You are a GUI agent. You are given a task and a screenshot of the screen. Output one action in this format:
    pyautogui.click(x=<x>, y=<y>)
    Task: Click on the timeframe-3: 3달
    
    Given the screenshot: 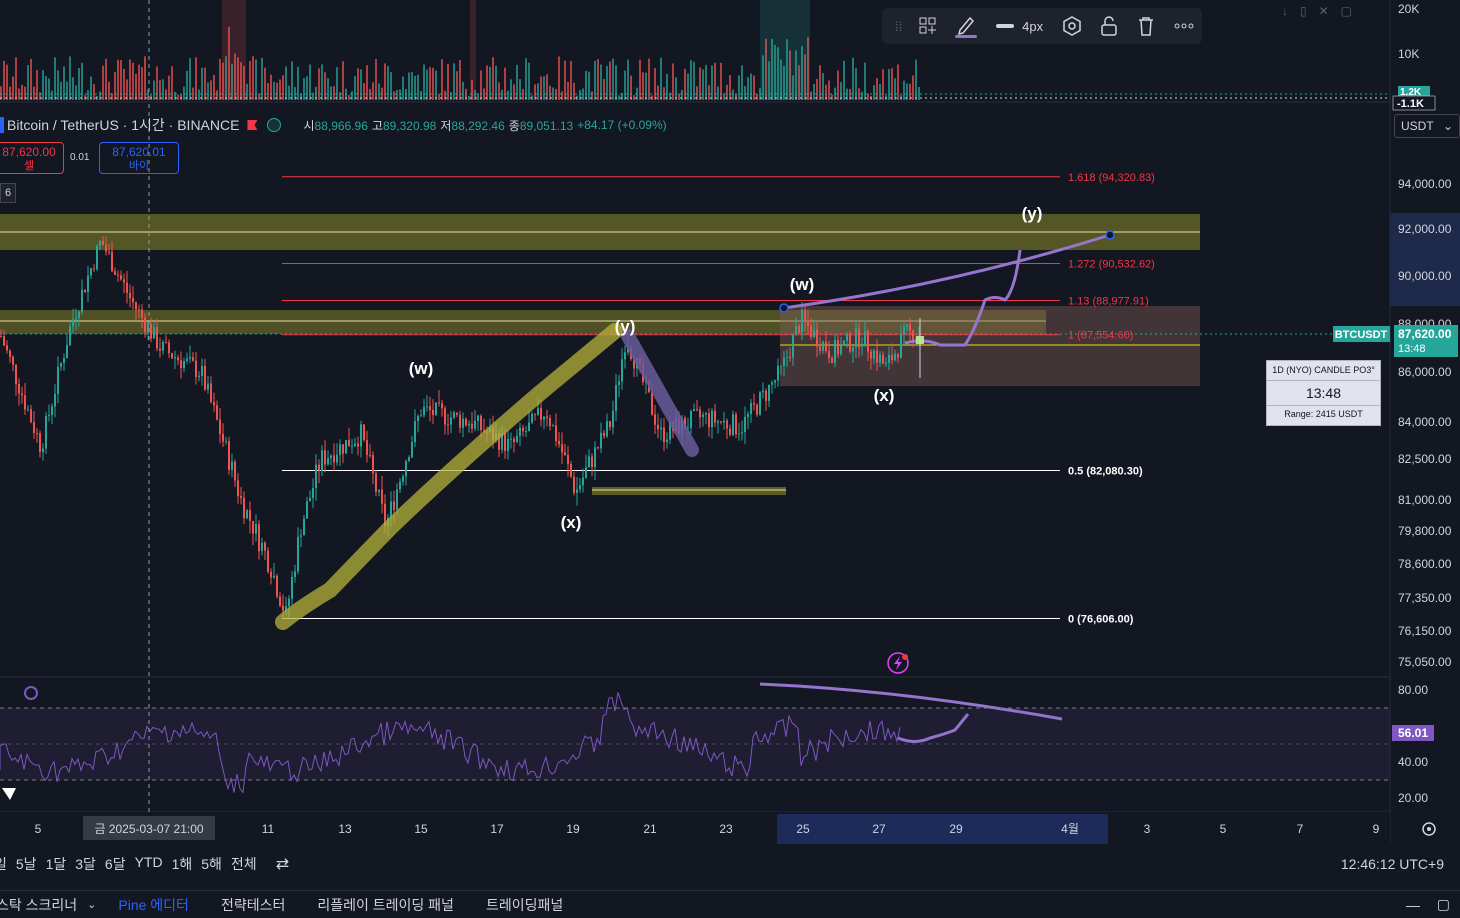 What is the action you would take?
    pyautogui.click(x=85, y=864)
    